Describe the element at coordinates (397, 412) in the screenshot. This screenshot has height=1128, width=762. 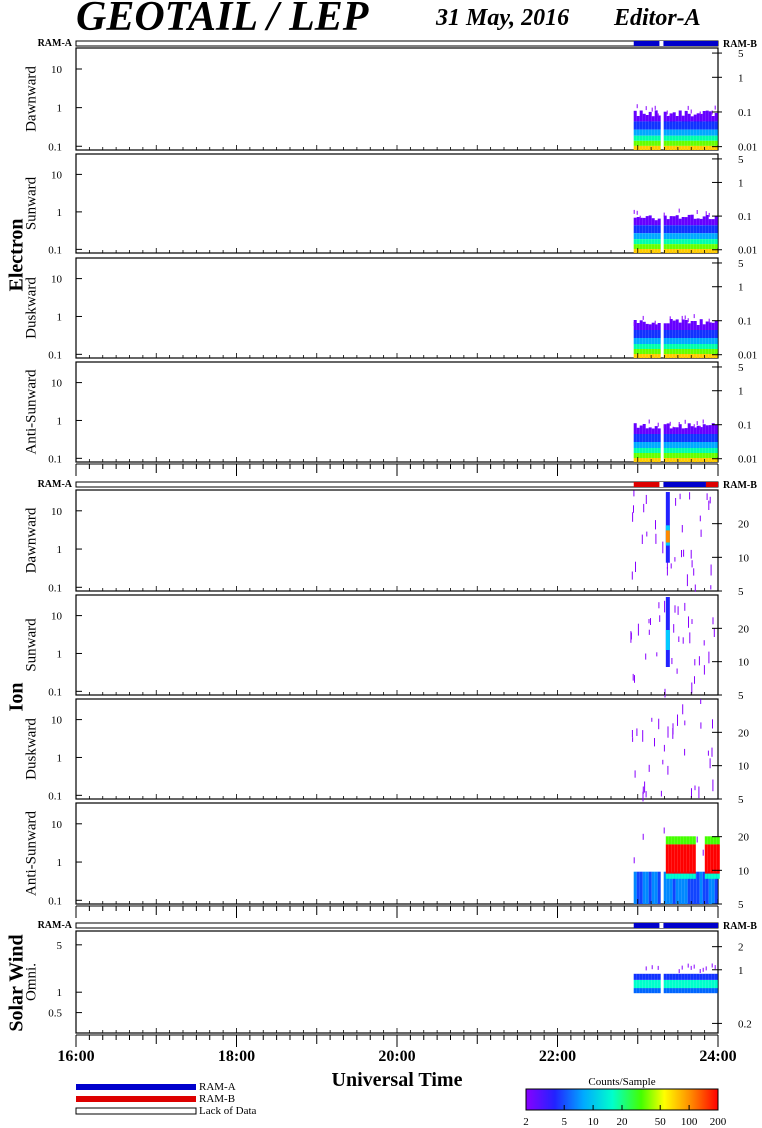
I see `panel-frame` at that location.